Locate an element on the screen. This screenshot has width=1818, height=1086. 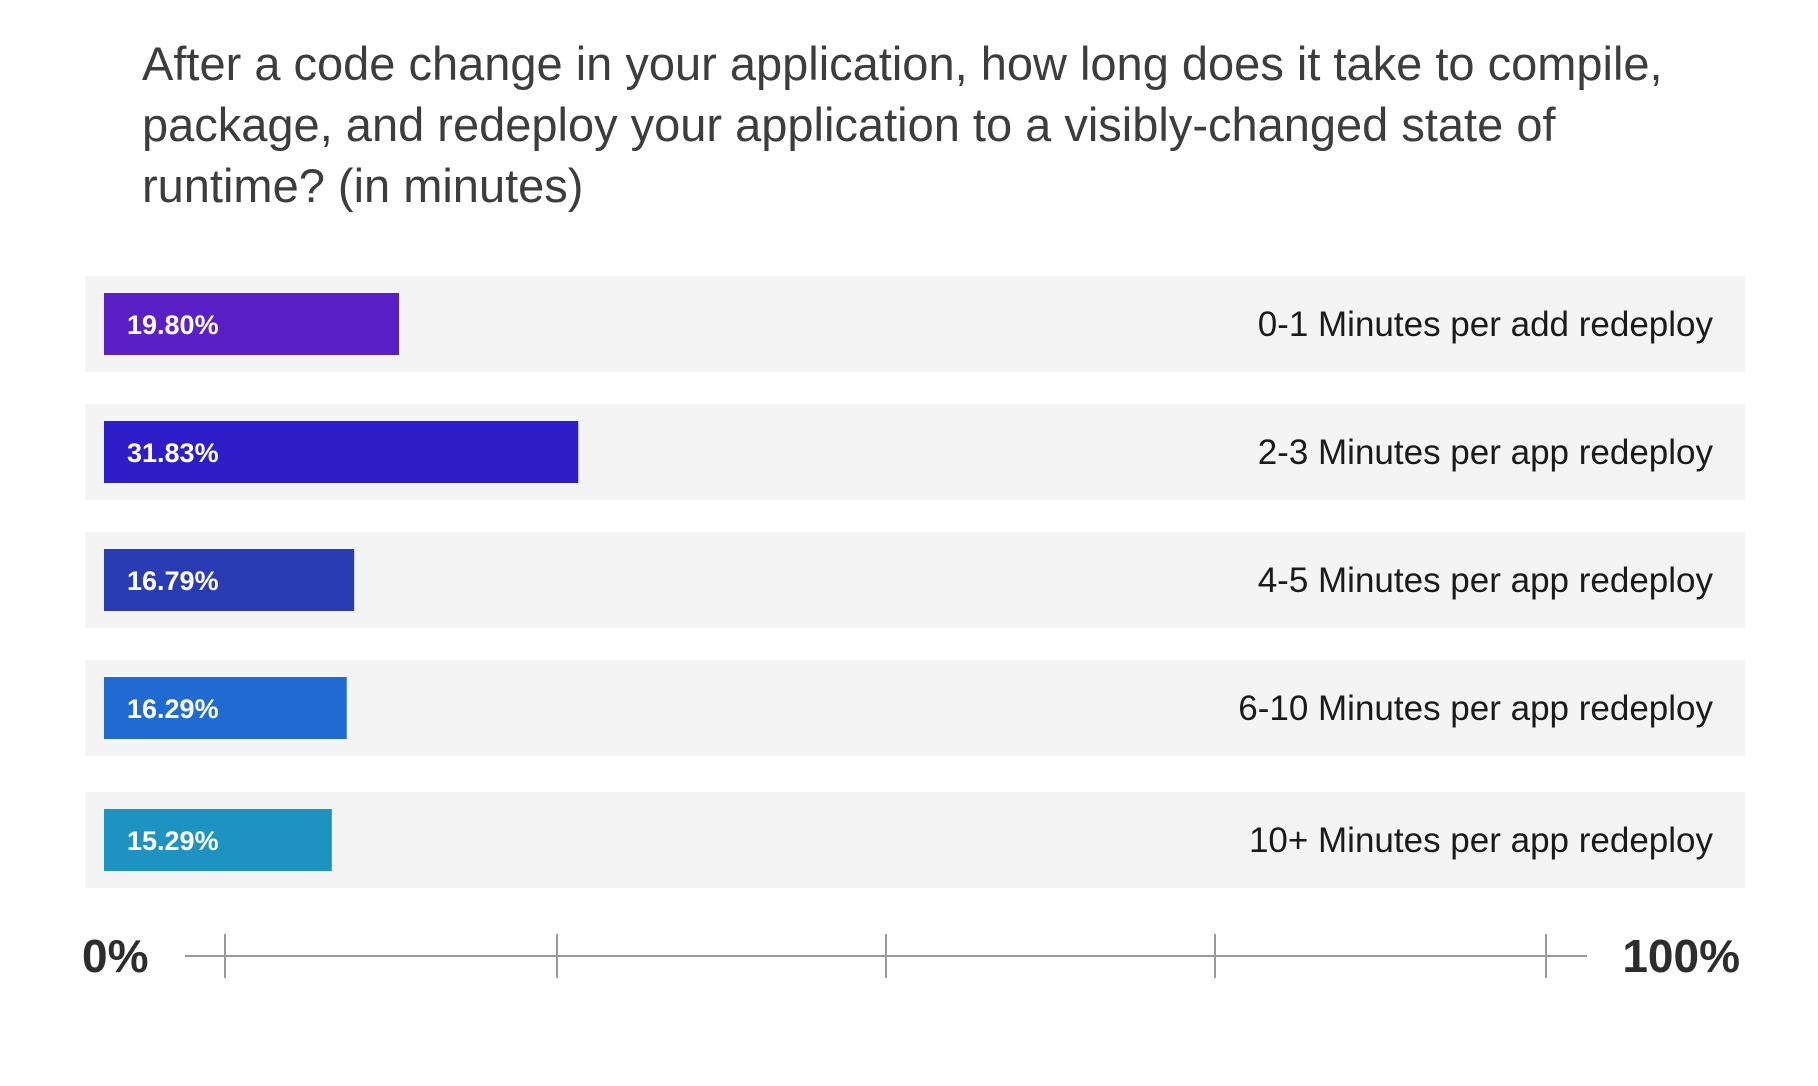
bar-value-label: 31.83% is located at coordinates (173, 453).